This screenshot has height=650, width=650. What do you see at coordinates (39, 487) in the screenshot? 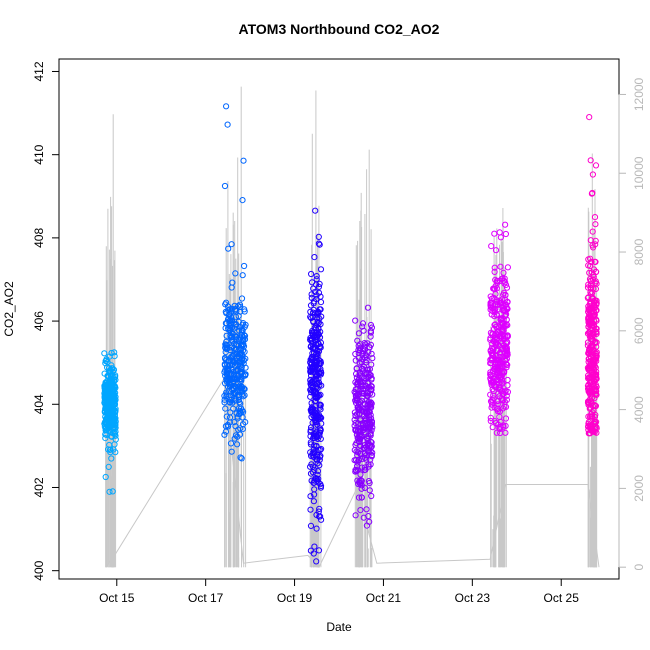
I see `y-tick-label: 402` at bounding box center [39, 487].